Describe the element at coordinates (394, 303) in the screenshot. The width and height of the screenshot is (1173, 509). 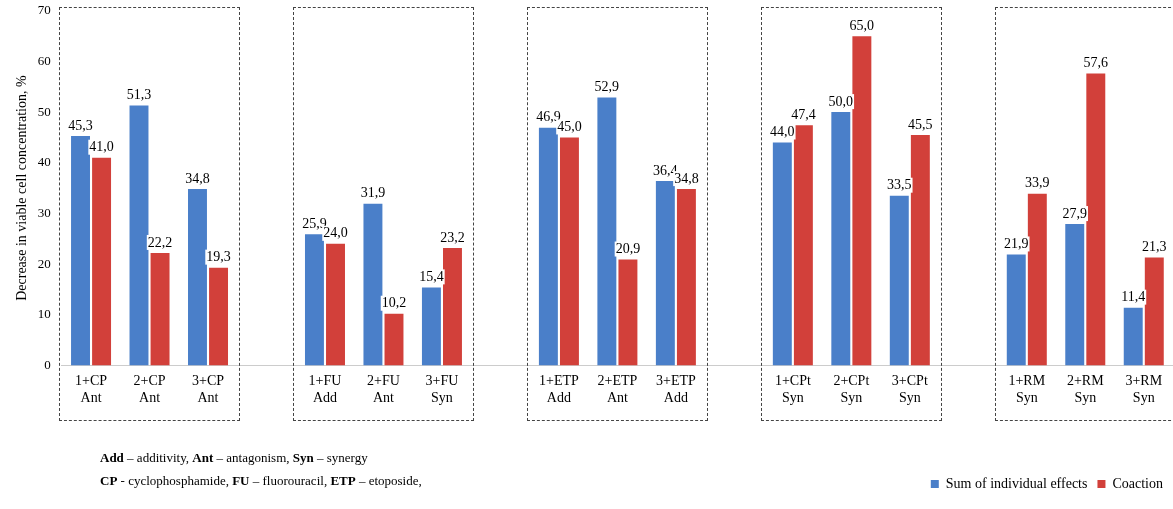
I see `data-label: 10,2` at that location.